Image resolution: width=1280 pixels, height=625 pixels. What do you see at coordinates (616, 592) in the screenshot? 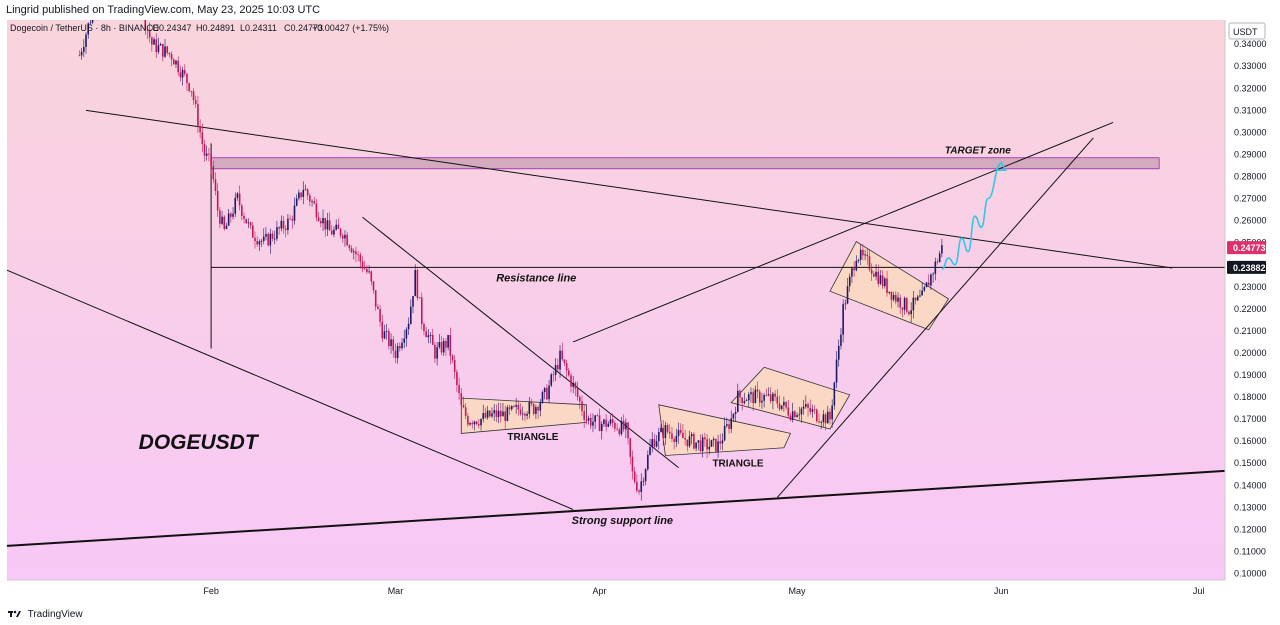
I see `time-axis` at bounding box center [616, 592].